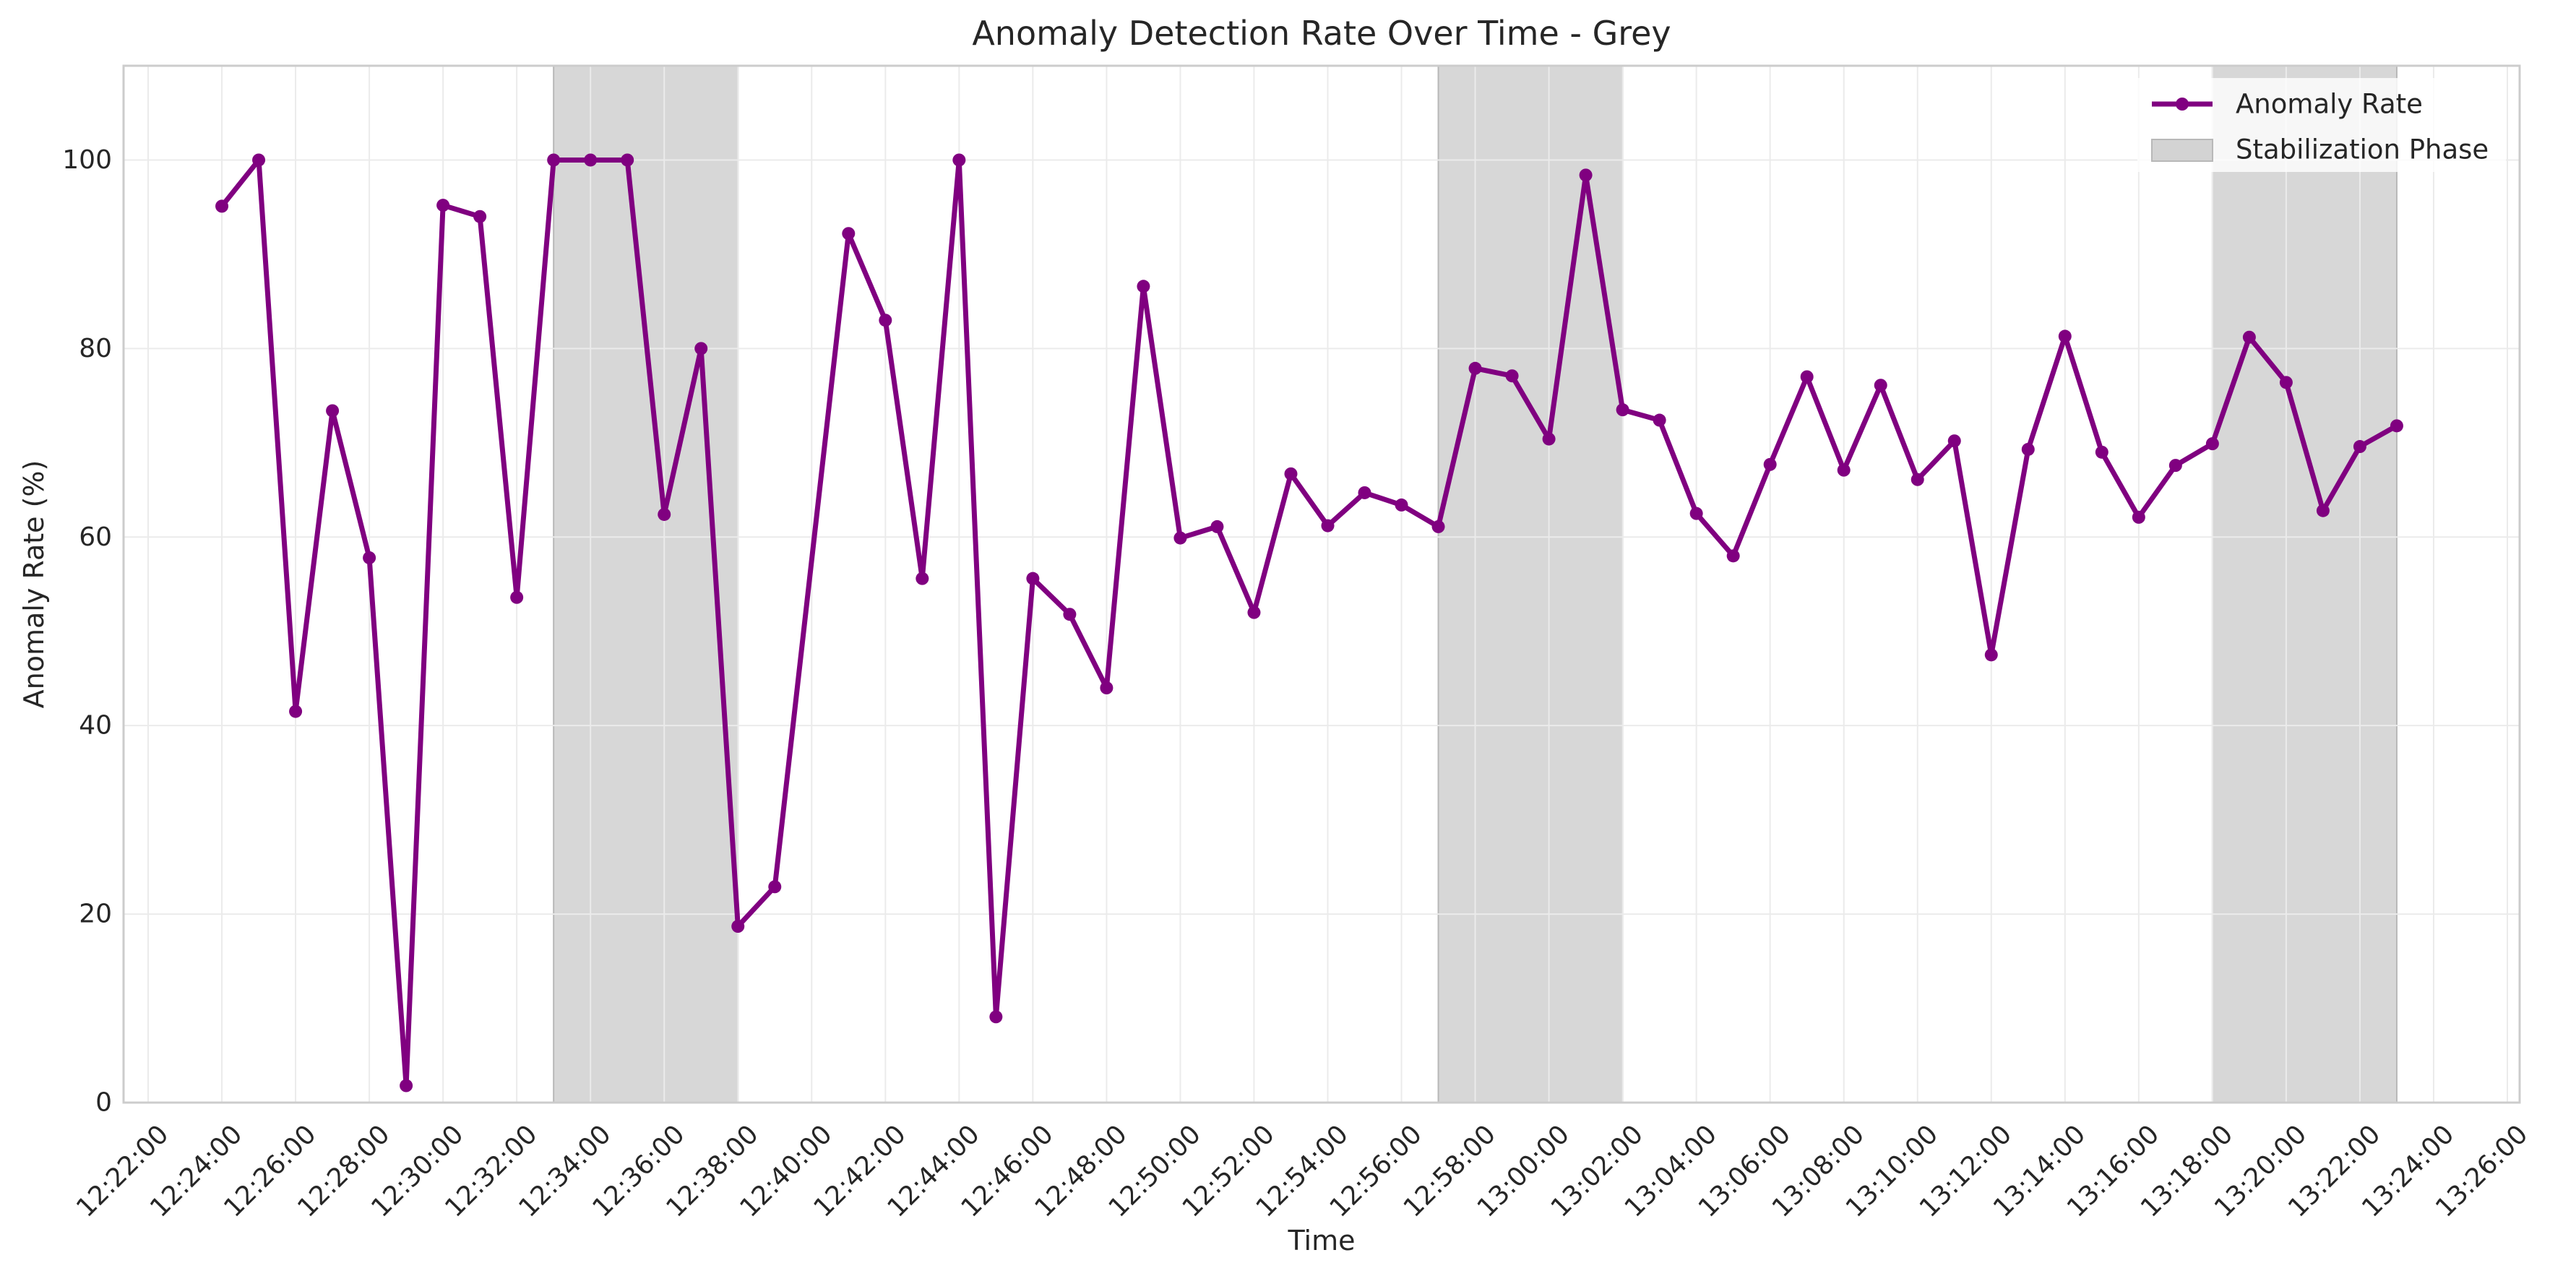 This screenshot has height=1276, width=2576. Describe the element at coordinates (1322, 1240) in the screenshot. I see `x-axis-label: Time` at that location.